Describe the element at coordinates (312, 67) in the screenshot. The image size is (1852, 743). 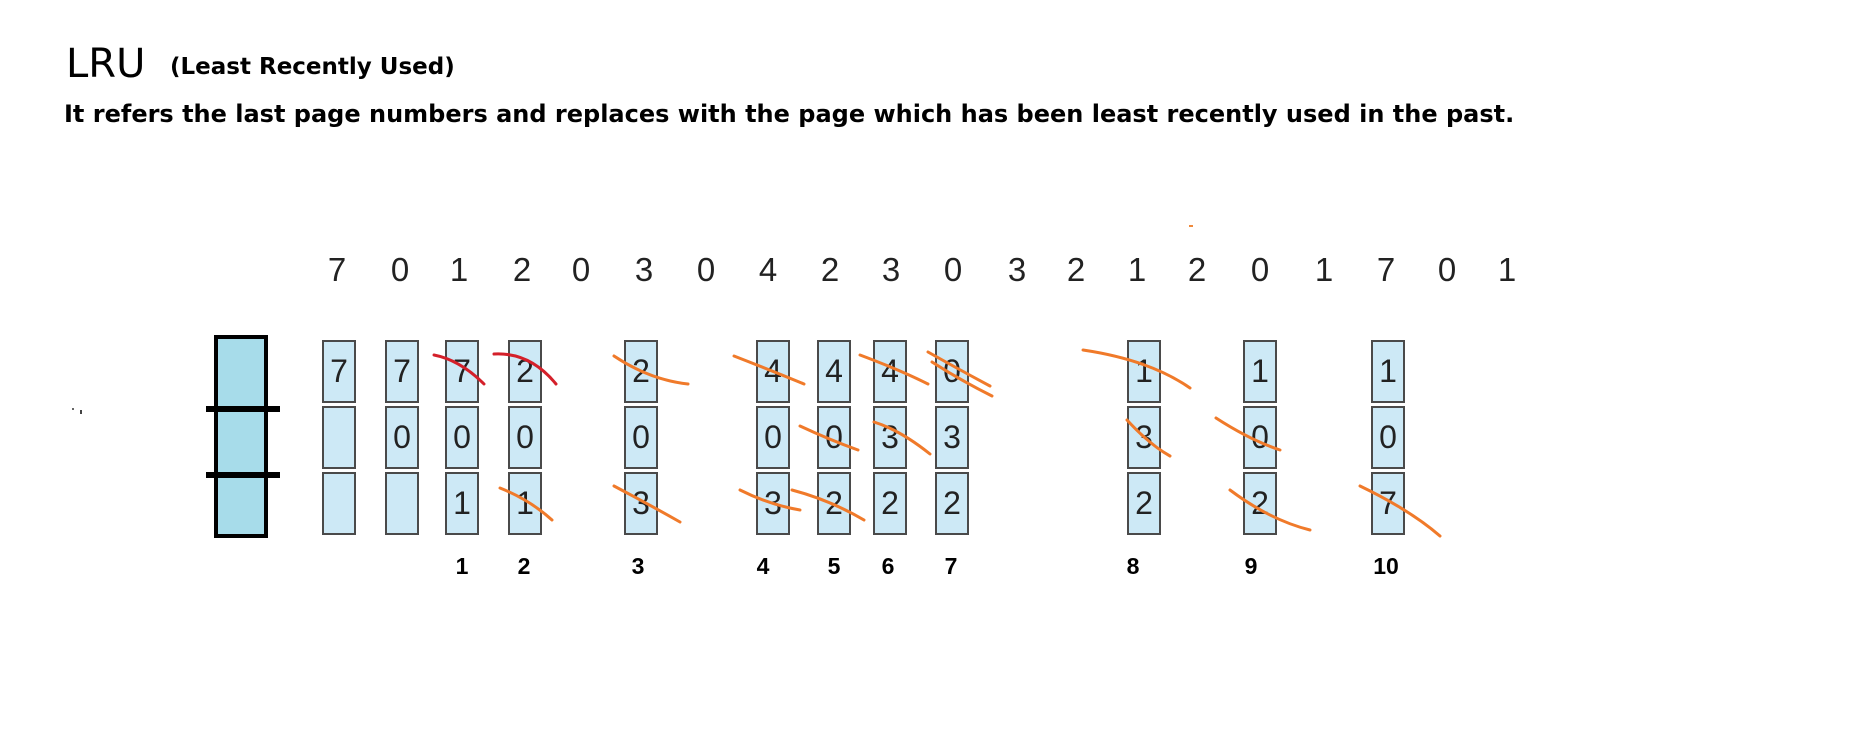
I see `page-subtitle: (Least Recently Used)` at that location.